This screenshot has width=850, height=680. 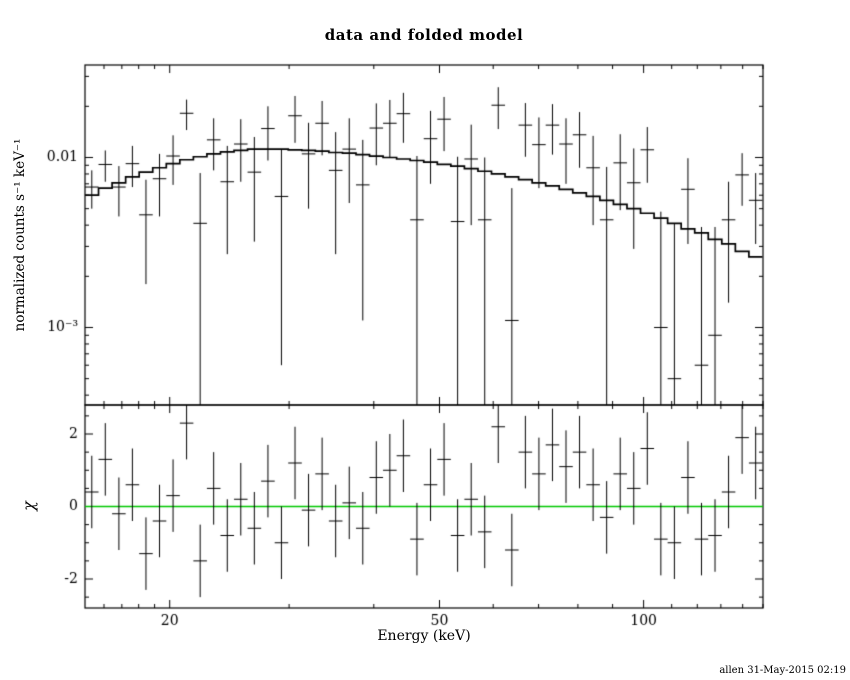 I want to click on x-axis-label: Energy (keV), so click(x=424, y=636).